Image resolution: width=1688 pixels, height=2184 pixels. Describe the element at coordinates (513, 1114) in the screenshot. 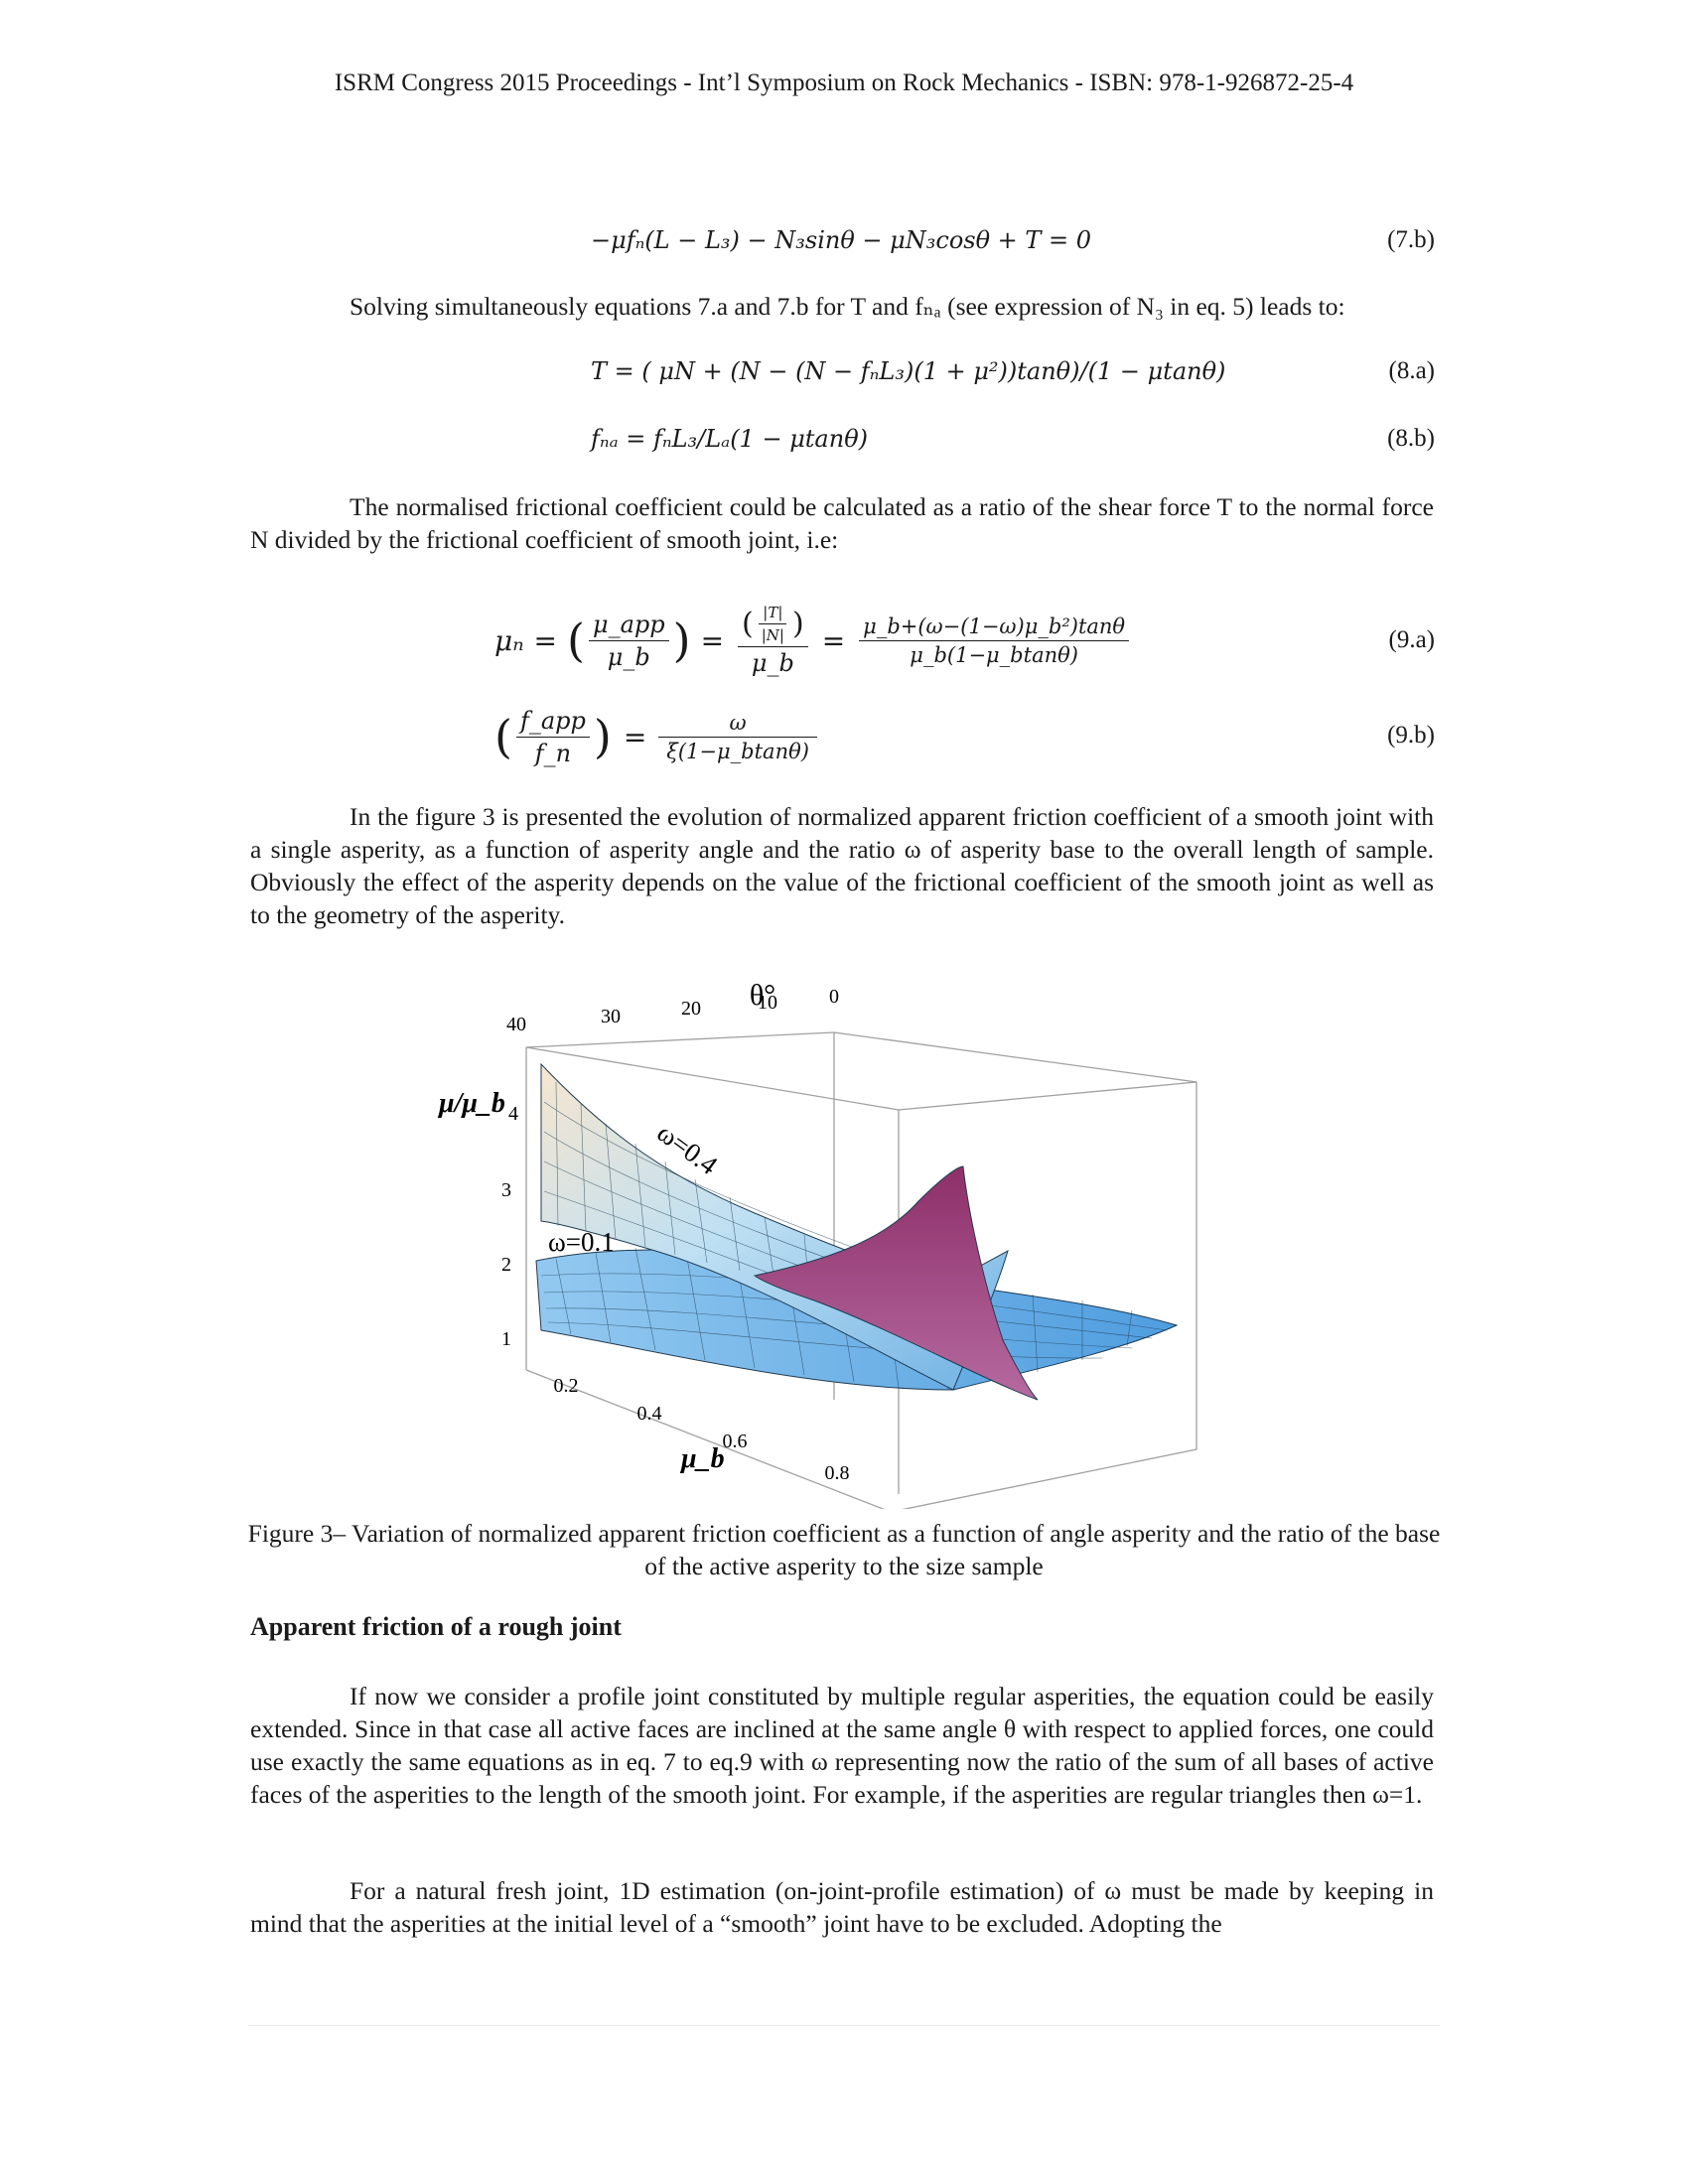

I see `z-tick-4: 4` at that location.